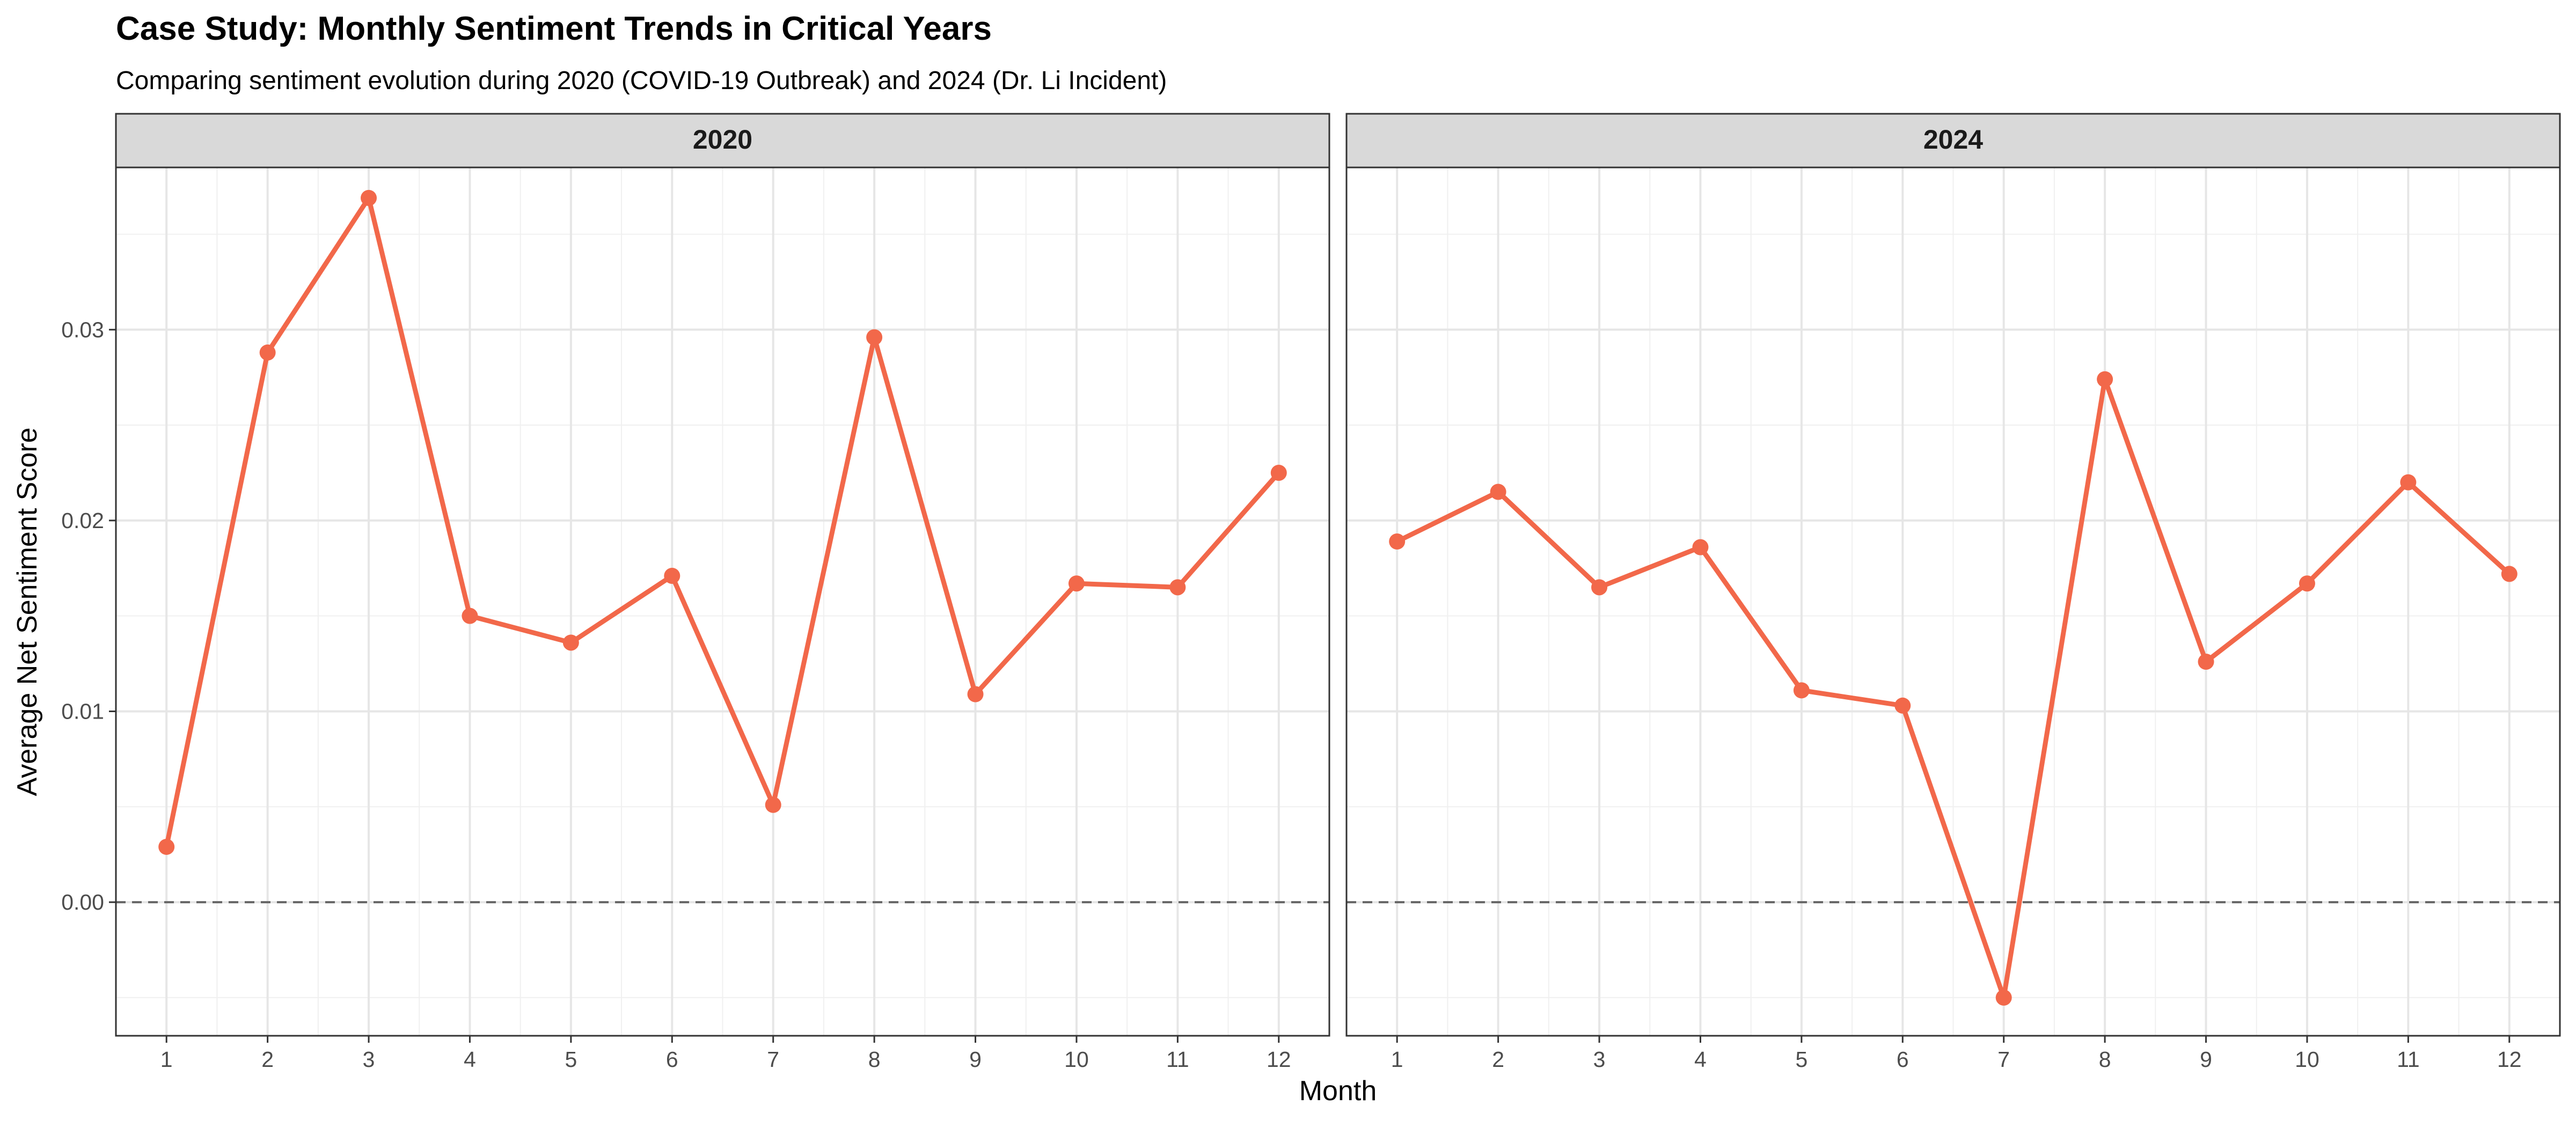 The height and width of the screenshot is (1127, 2576). I want to click on facet-strip-label: 2020, so click(722, 140).